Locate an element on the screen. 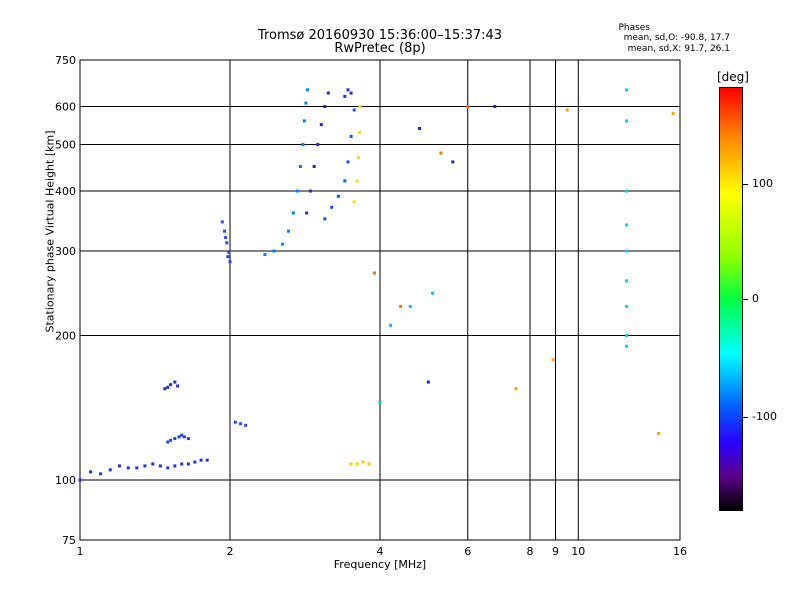  y-tick-label: 75 is located at coordinates (69, 540).